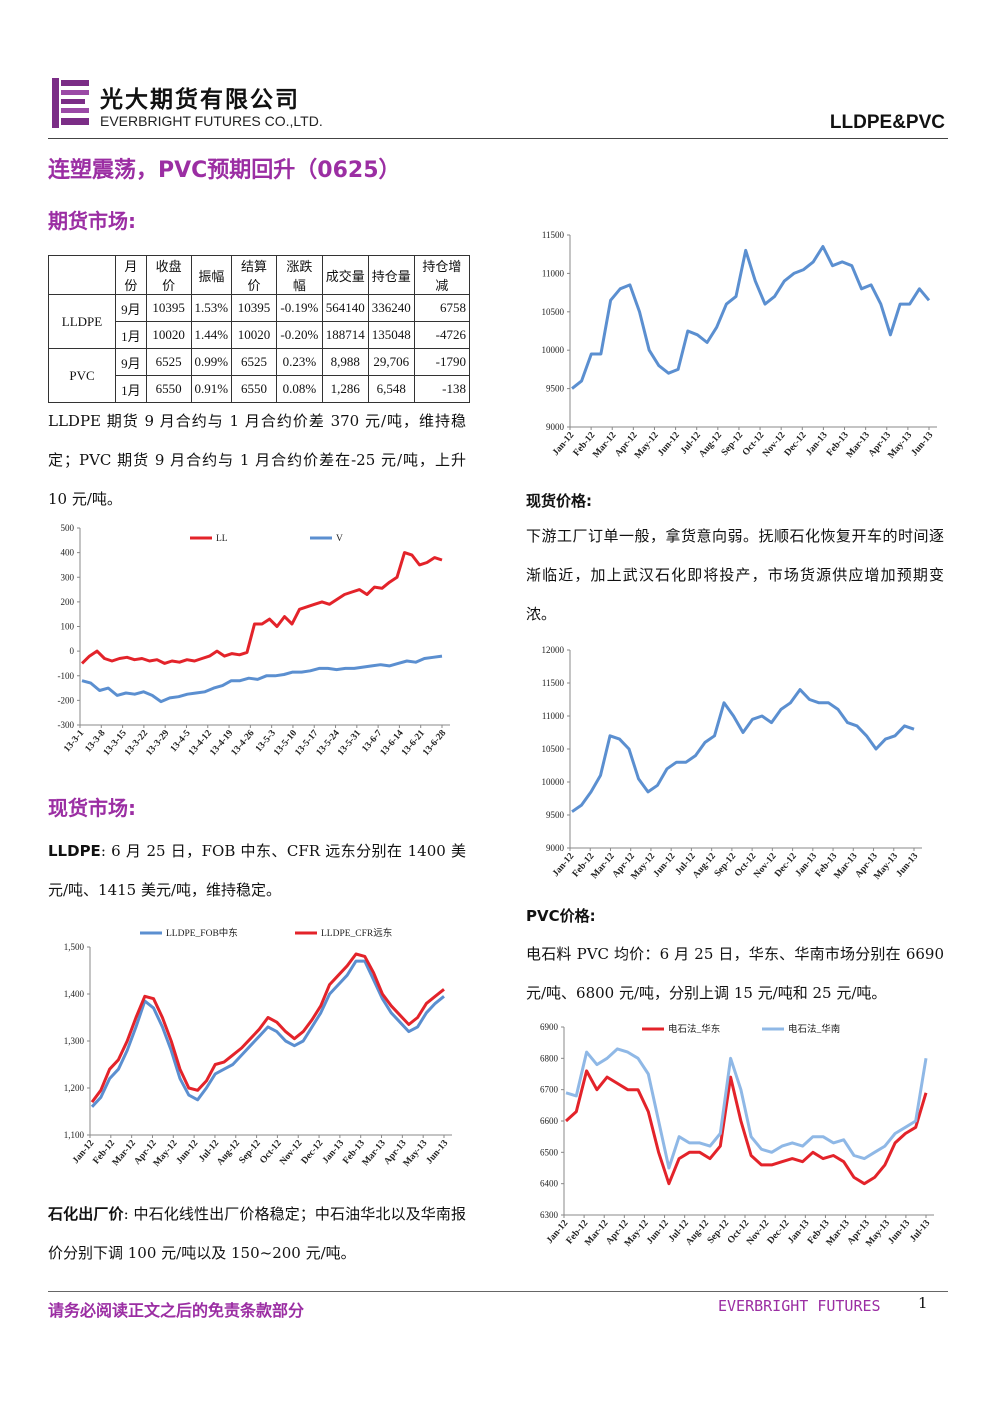 This screenshot has width=992, height=1403. What do you see at coordinates (243, 743) in the screenshot?
I see `x-tick-label: 13-4-26` at bounding box center [243, 743].